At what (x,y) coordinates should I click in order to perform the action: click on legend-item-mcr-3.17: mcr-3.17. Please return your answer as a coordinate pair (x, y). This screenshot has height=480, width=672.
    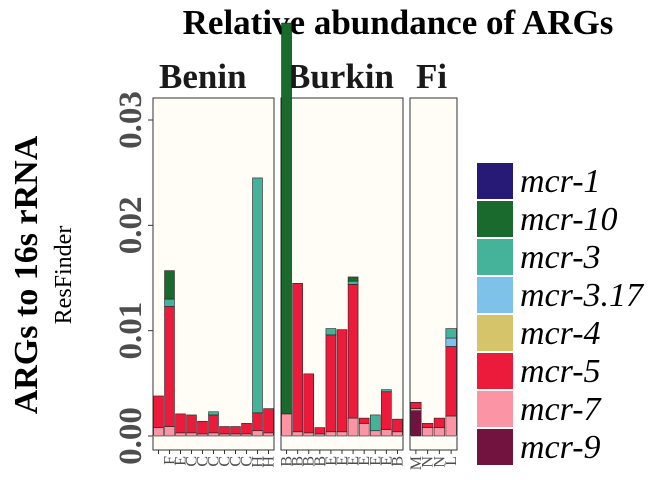
    Looking at the image, I should click on (561, 295).